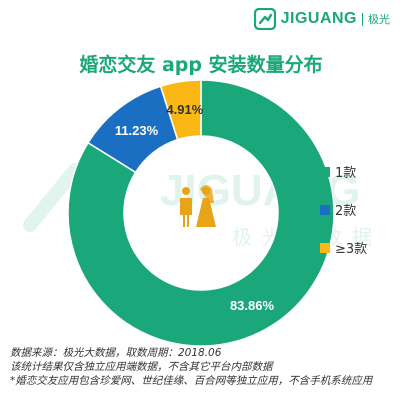 The height and width of the screenshot is (400, 402). Describe the element at coordinates (198, 206) in the screenshot. I see `wedding-couple-icon` at that location.